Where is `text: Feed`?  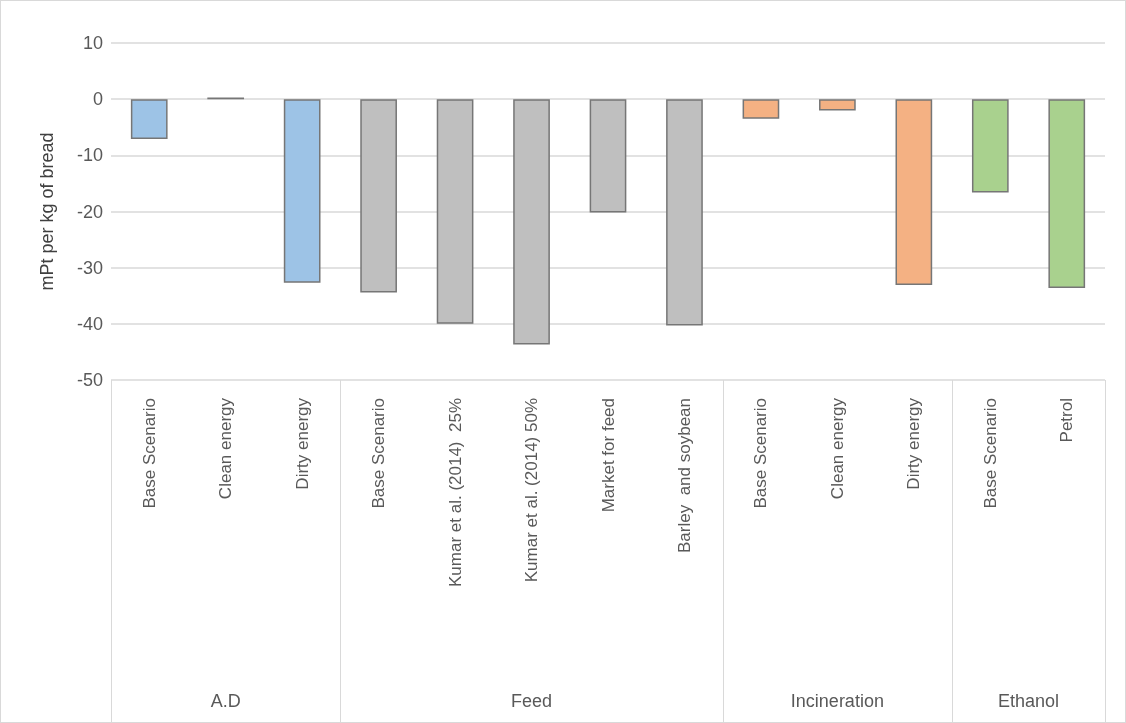
text: Feed is located at coordinates (532, 701).